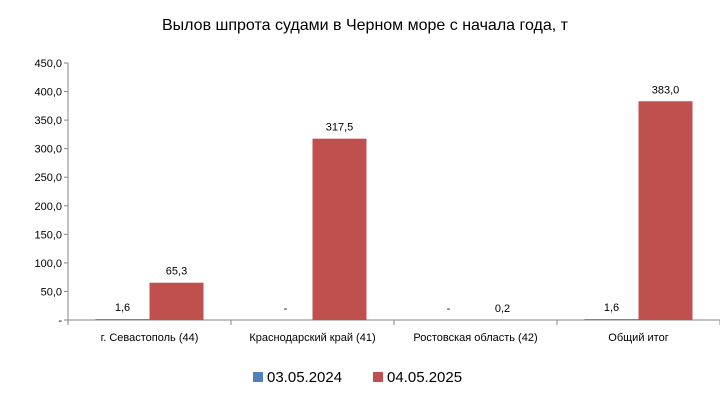 This screenshot has width=720, height=404. What do you see at coordinates (424, 377) in the screenshot?
I see `legend-label: 04.05.2025` at bounding box center [424, 377].